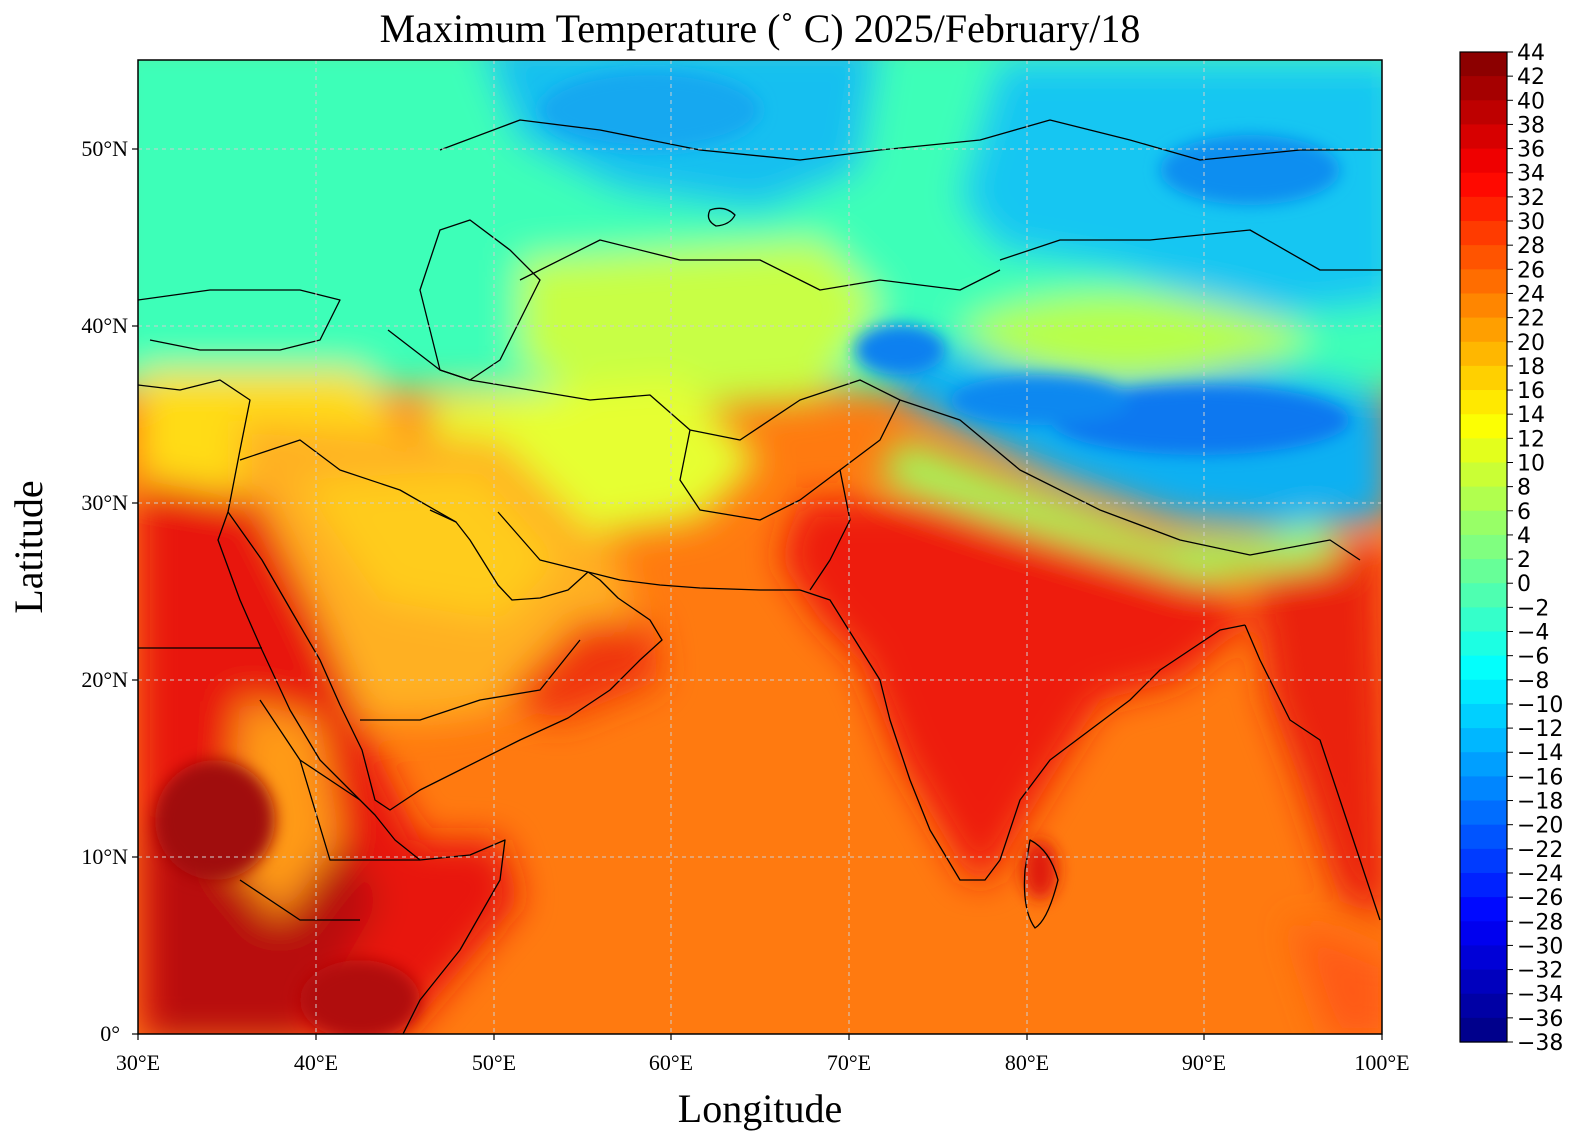 The image size is (1593, 1139). Describe the element at coordinates (1531, 125) in the screenshot. I see `colorbar-tick-label: 38` at that location.